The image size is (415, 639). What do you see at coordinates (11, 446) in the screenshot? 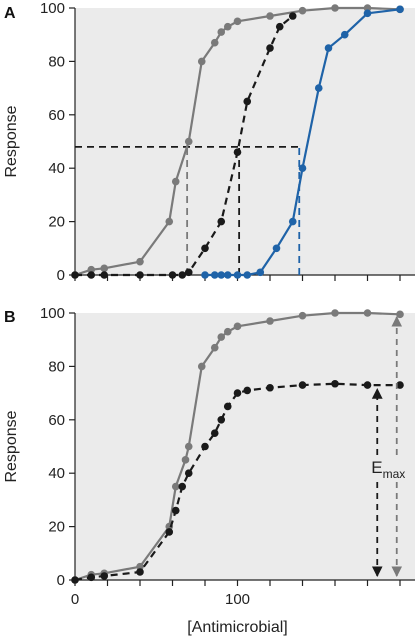
I see `y-axis-label: Response` at bounding box center [11, 446].